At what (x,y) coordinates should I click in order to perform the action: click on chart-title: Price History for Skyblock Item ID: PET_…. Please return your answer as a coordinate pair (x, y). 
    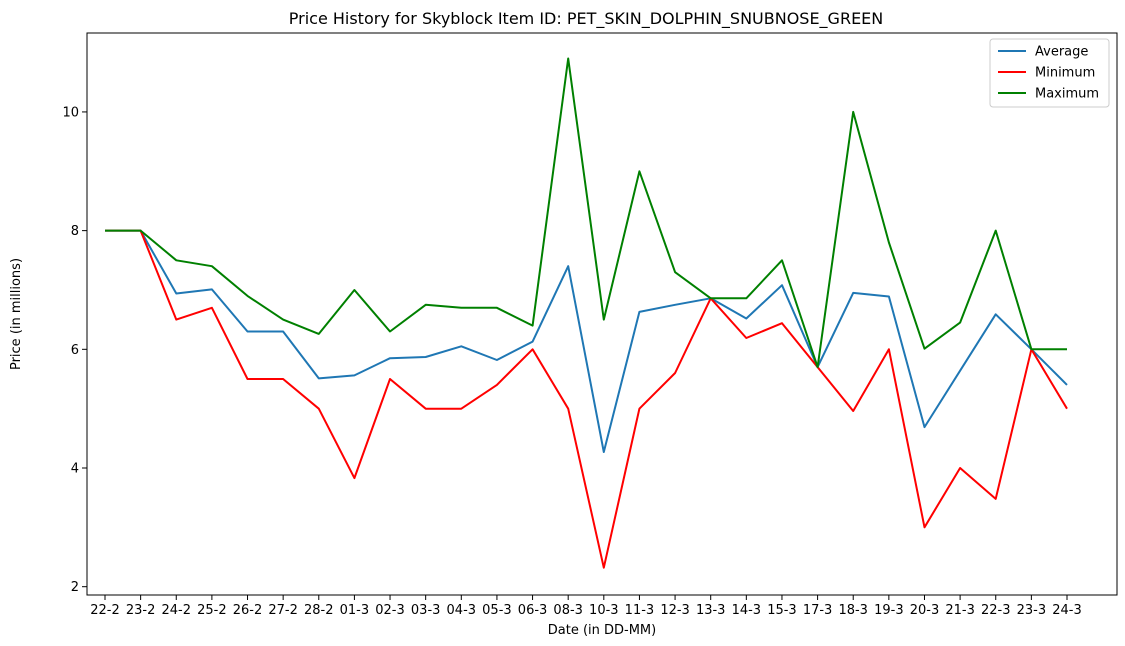
    Looking at the image, I should click on (586, 19).